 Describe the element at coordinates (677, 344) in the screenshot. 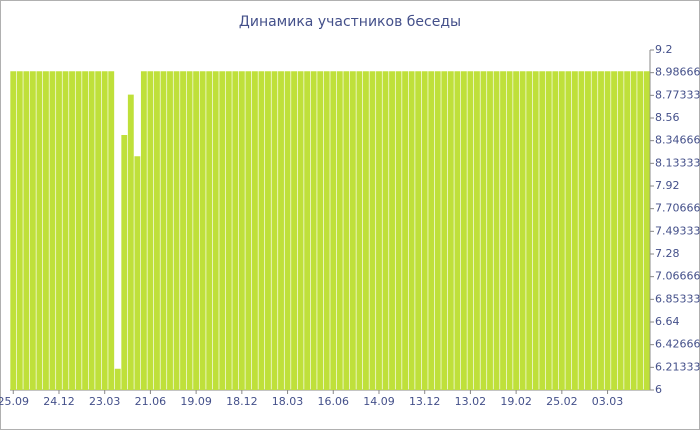

I see `y-tick-label: 6.42666` at that location.